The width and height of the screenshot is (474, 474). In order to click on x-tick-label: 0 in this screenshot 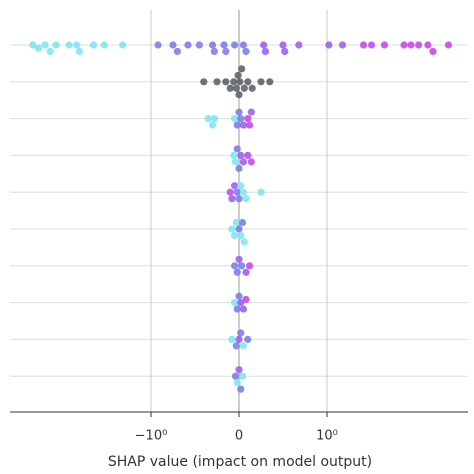, I will do `click(239, 436)`.